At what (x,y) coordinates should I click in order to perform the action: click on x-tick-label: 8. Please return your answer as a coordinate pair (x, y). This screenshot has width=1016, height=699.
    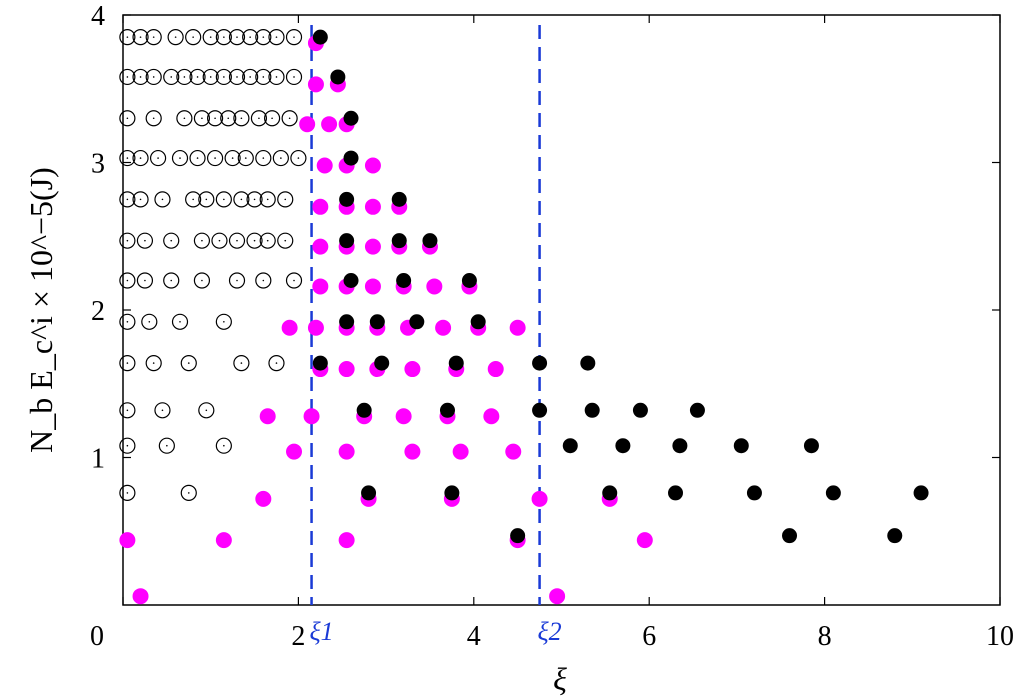
    Looking at the image, I should click on (825, 636).